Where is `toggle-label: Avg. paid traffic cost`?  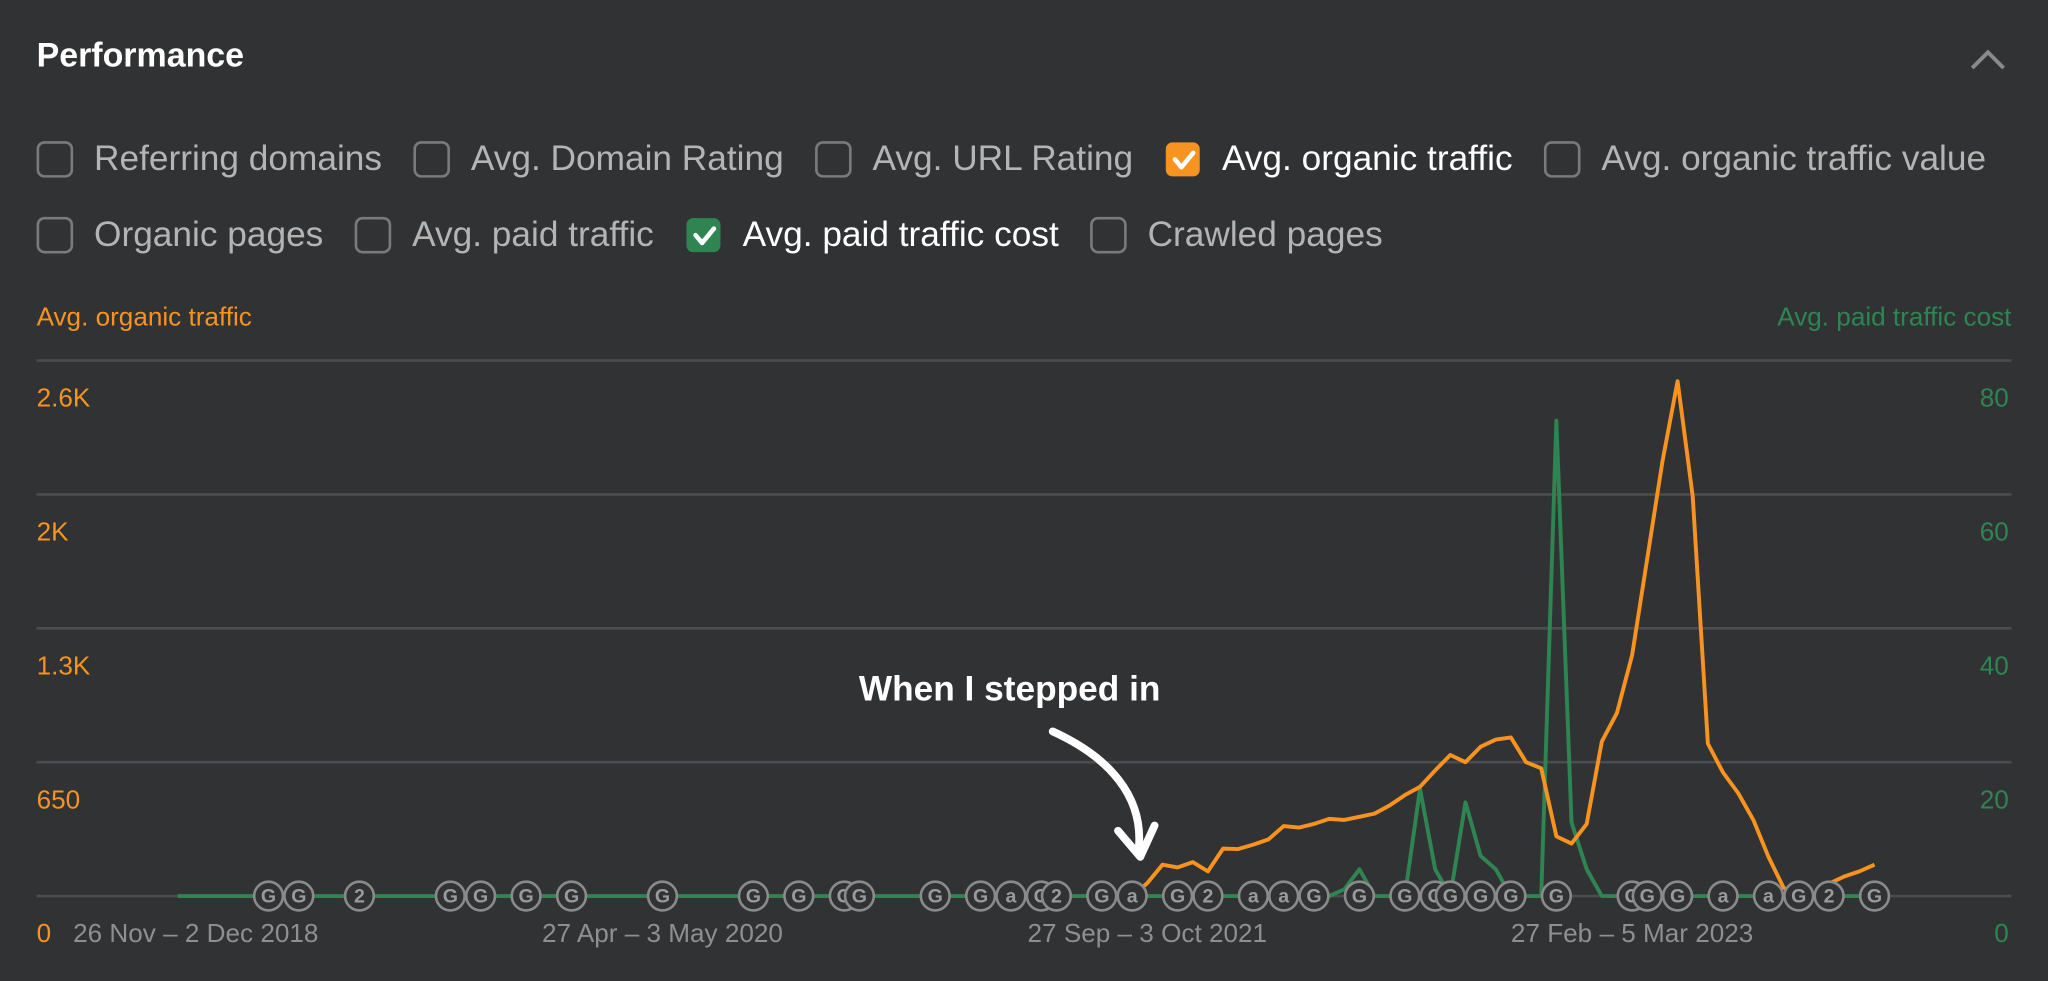 toggle-label: Avg. paid traffic cost is located at coordinates (901, 234).